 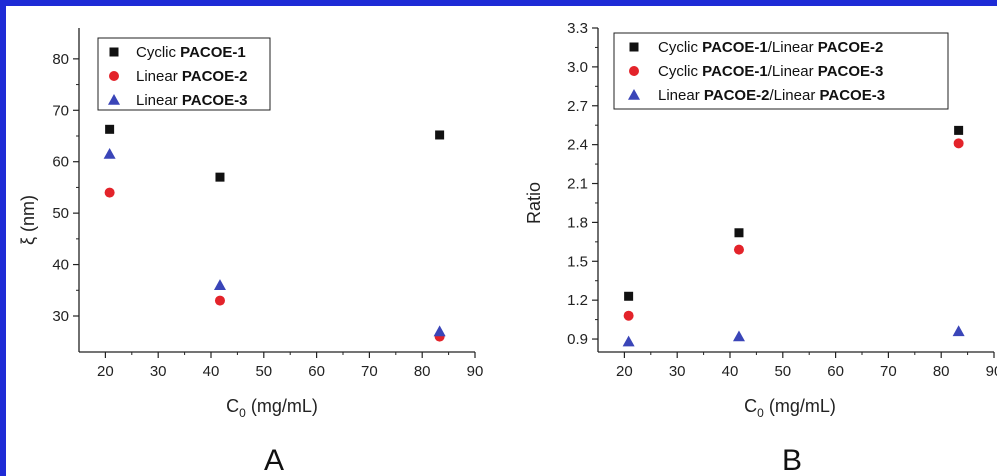 I want to click on panel-letter: B, so click(x=792, y=460).